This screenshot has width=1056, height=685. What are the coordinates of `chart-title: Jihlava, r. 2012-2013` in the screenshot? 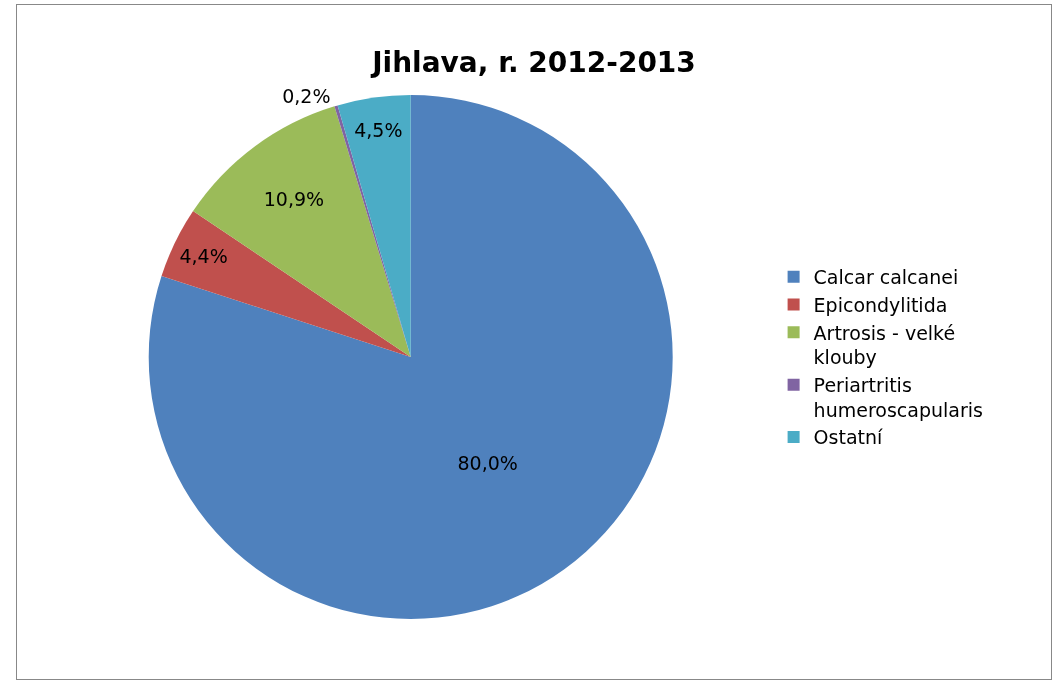 It's located at (533, 62).